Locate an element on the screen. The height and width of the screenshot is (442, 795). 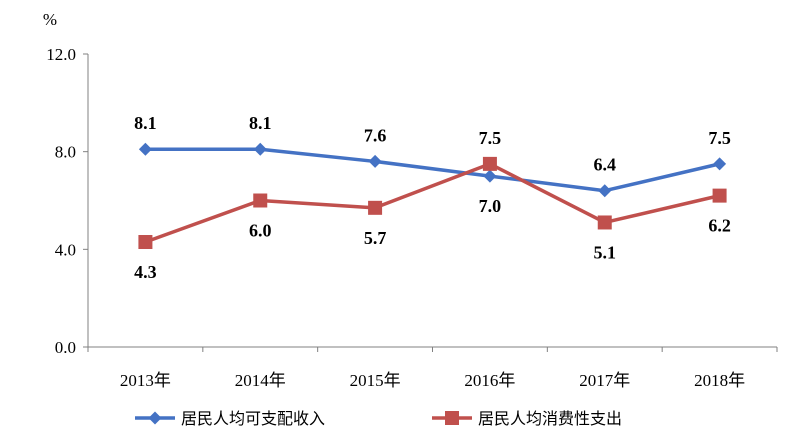
y-tick-label: 8.0 is located at coordinates (65, 152).